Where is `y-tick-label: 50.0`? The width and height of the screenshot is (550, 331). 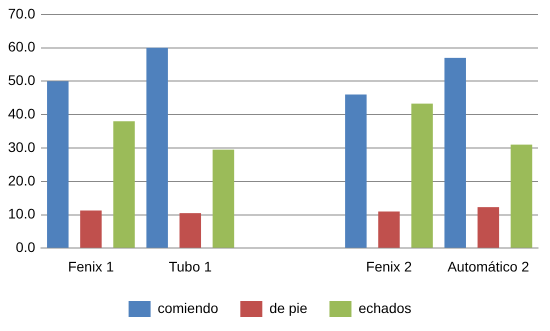 y-tick-label: 50.0 is located at coordinates (22, 80).